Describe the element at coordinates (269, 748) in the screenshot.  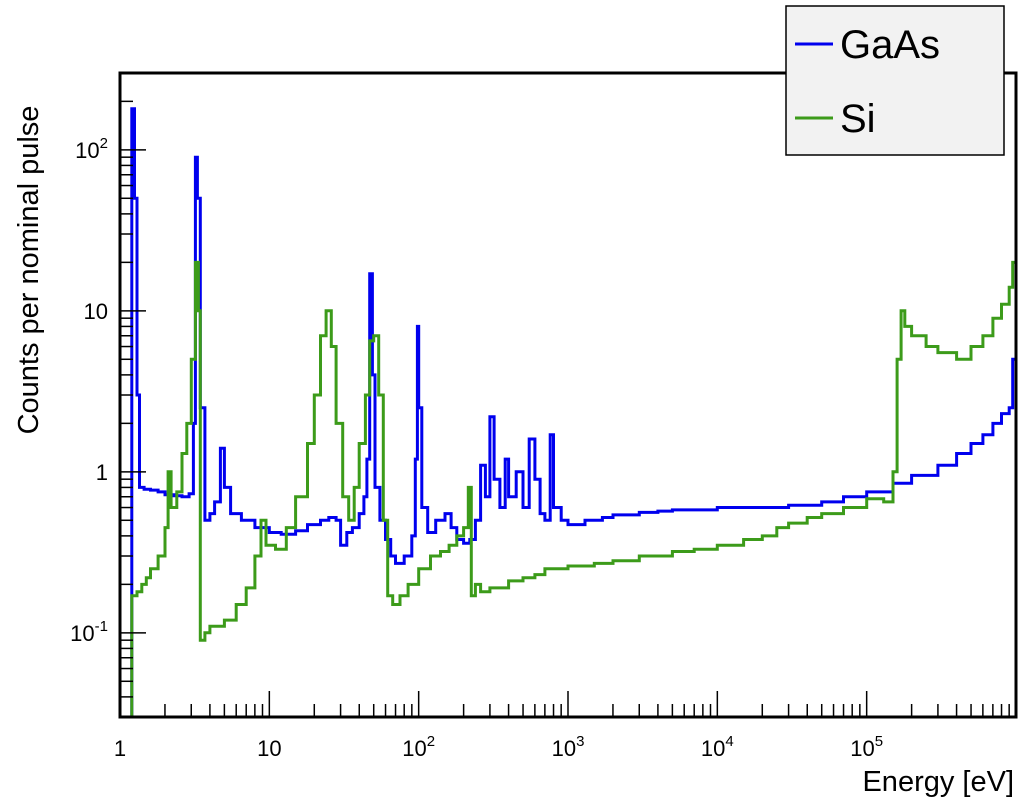
I see `x-tick-label: 10` at that location.